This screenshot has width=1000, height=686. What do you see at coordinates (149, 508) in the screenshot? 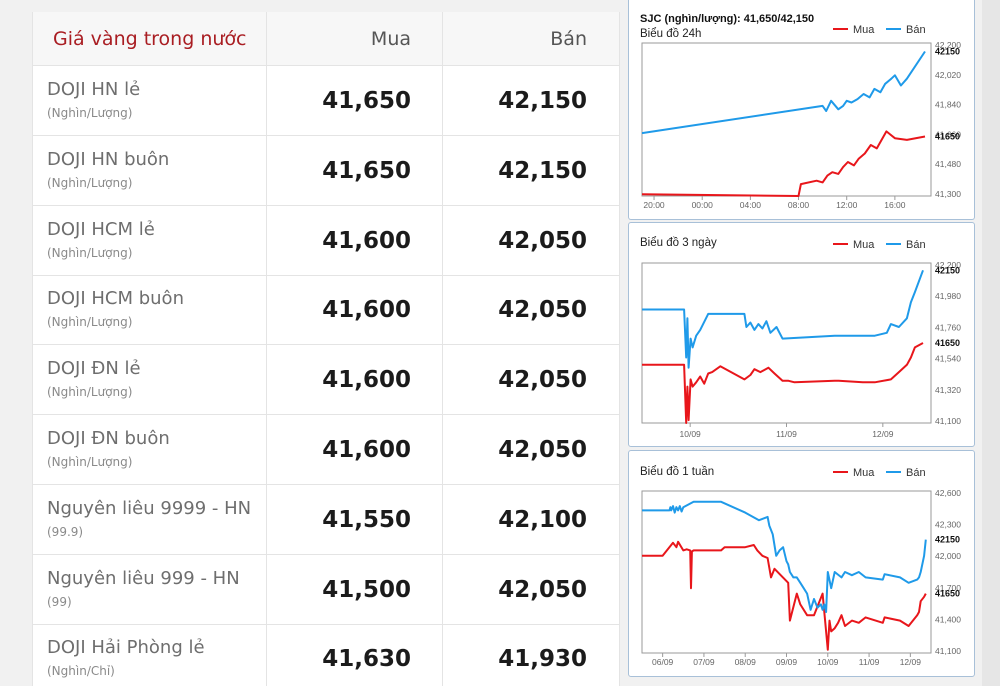
I see `row-name: Nguyên liêu 9999 - HN` at bounding box center [149, 508].